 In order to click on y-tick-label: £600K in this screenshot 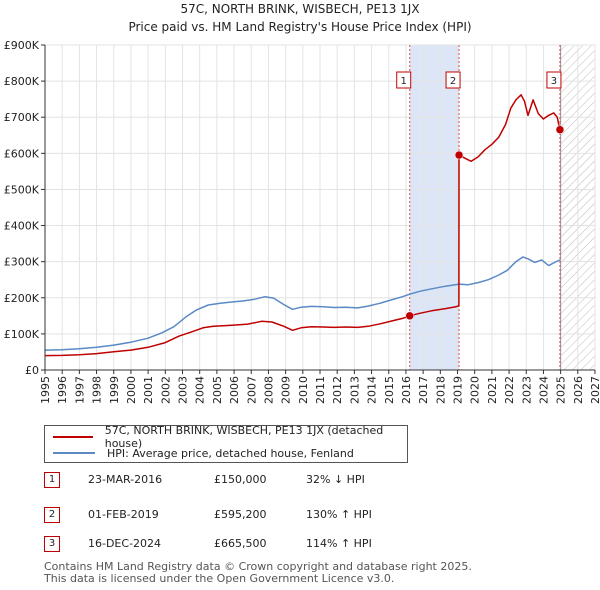, I will do `click(22, 153)`.